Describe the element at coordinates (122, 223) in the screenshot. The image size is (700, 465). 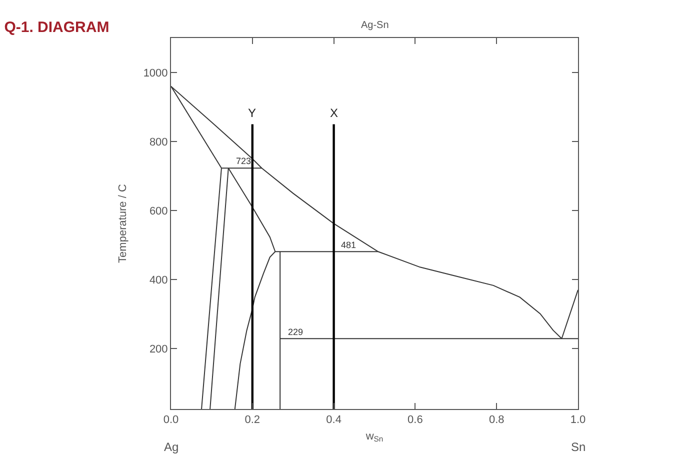
I see `y-axis-title: Temperature / C` at that location.